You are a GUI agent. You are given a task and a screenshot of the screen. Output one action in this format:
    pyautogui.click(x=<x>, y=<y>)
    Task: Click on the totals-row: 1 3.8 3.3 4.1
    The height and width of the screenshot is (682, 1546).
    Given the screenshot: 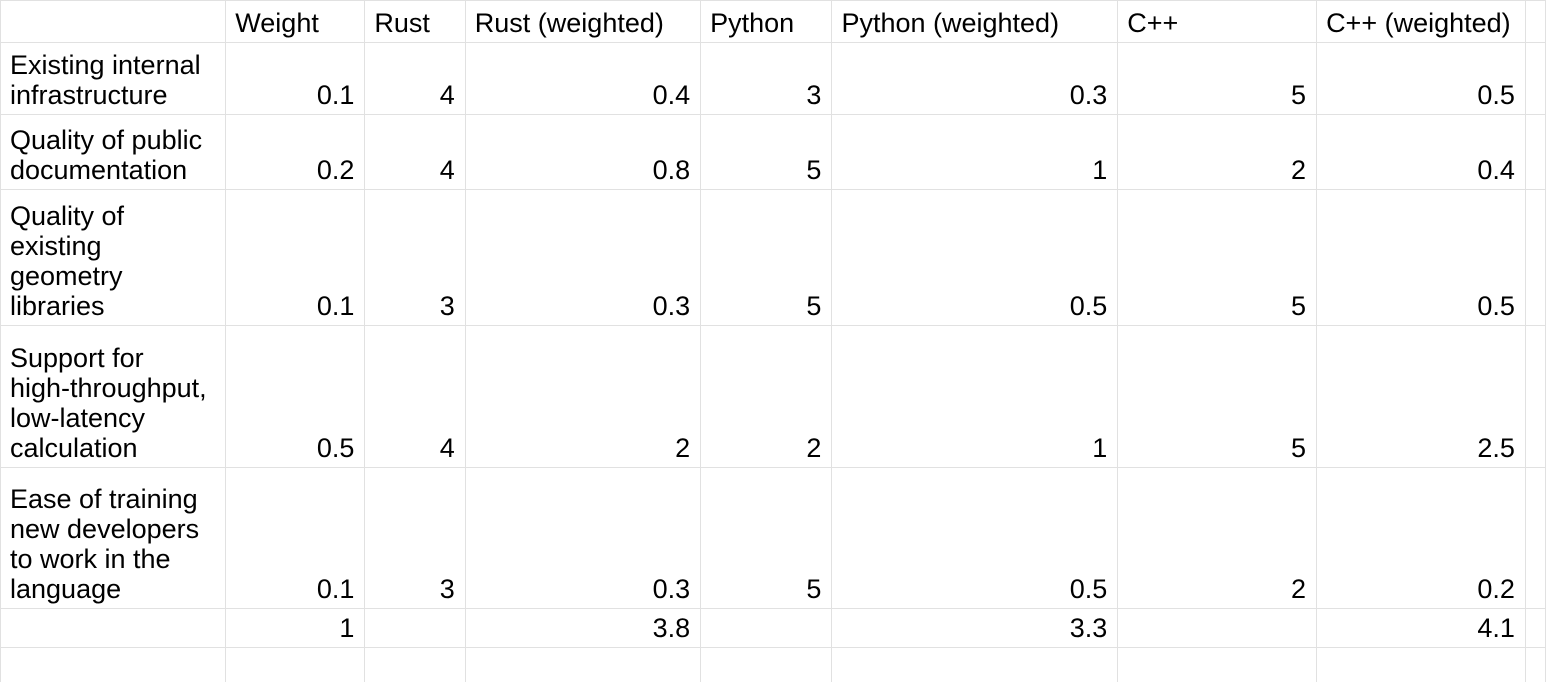 What is the action you would take?
    pyautogui.click(x=773, y=628)
    